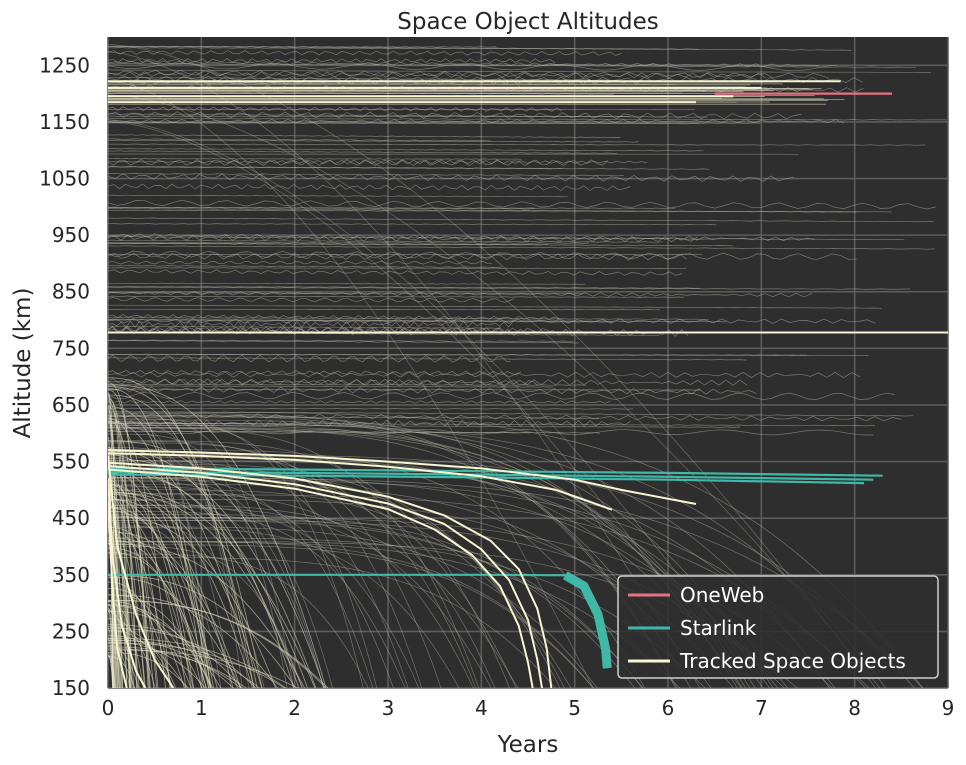 This screenshot has width=966, height=765. Describe the element at coordinates (668, 708) in the screenshot. I see `x-tick-label: 6` at that location.